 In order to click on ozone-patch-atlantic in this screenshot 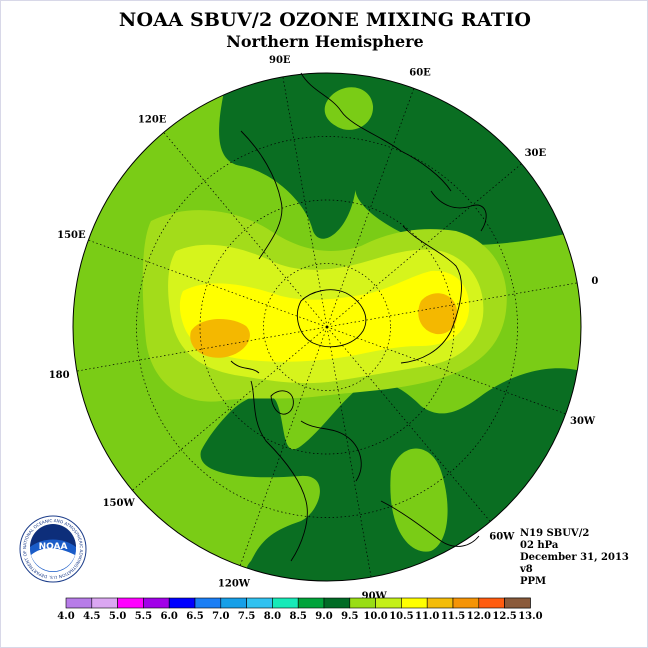, I will do `click(419, 500)`.